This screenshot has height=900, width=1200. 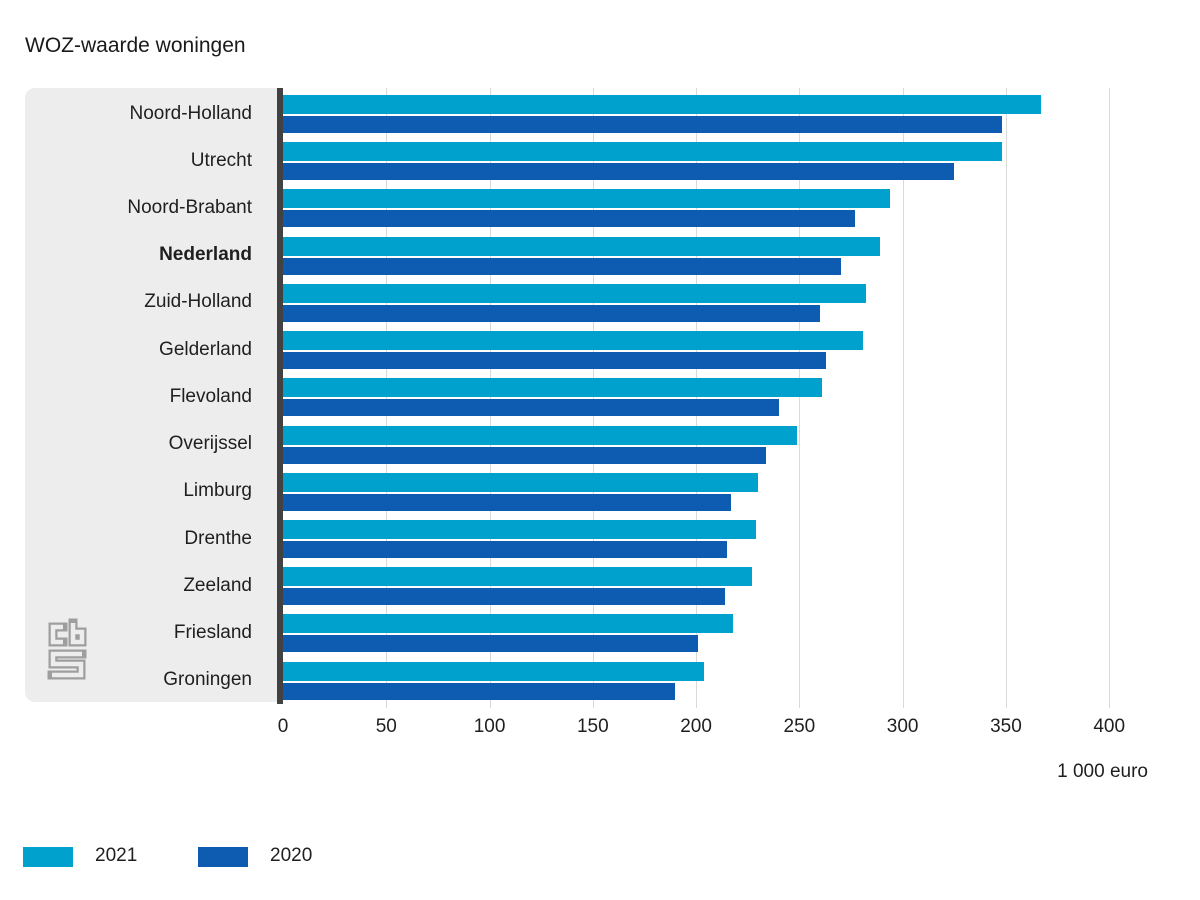 I want to click on category-label-text: Groningen, so click(x=207, y=680).